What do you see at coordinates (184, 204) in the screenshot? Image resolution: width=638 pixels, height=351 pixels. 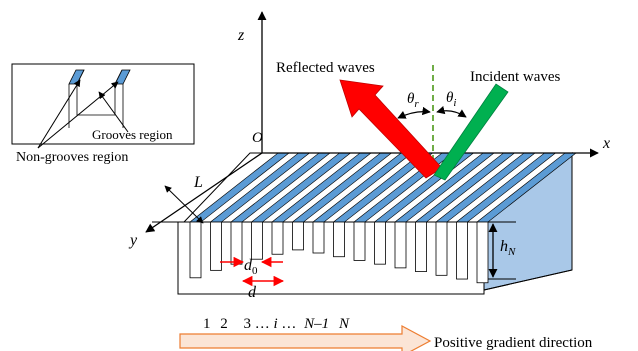 I see `length-L-arrow` at bounding box center [184, 204].